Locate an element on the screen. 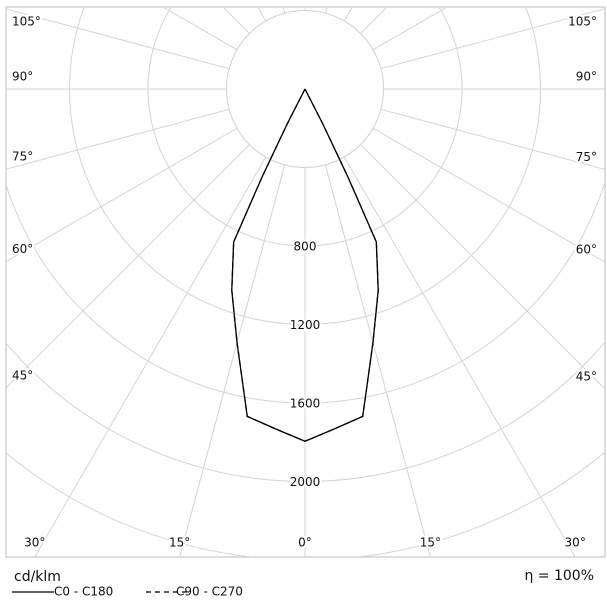 This screenshot has width=607, height=601. efficiency: η = 100% is located at coordinates (559, 576).